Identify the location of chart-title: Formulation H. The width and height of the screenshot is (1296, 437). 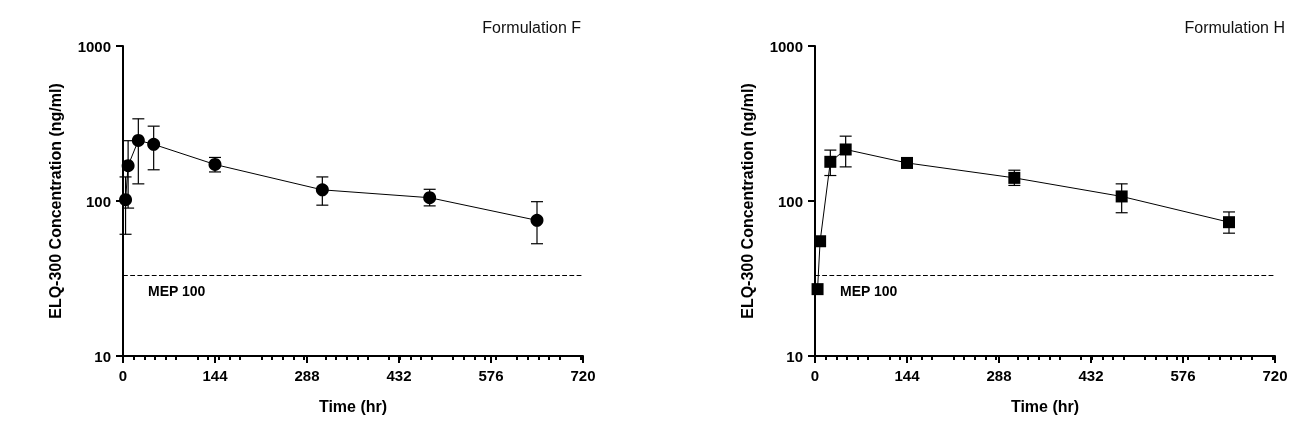
(1235, 27).